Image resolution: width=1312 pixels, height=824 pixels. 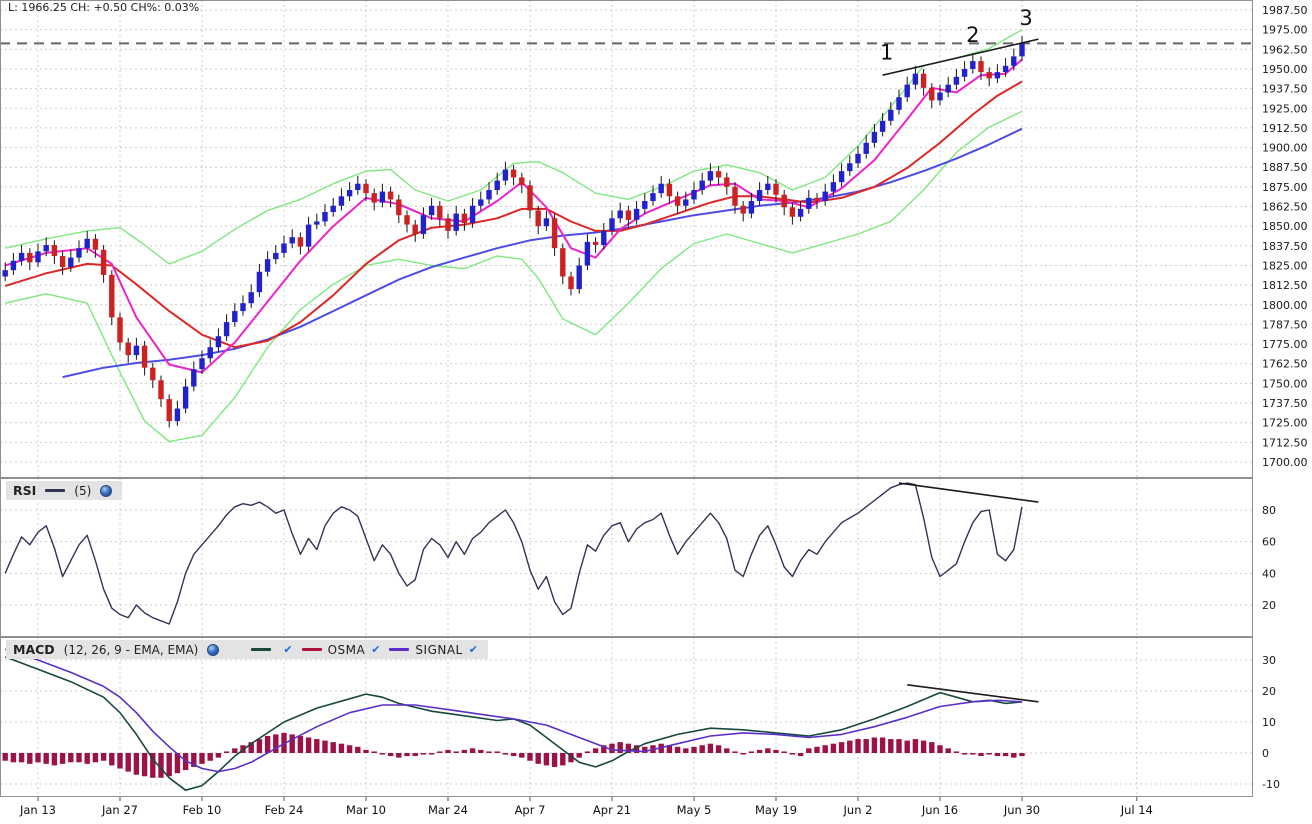 I want to click on time-label: Mar 24, so click(x=448, y=810).